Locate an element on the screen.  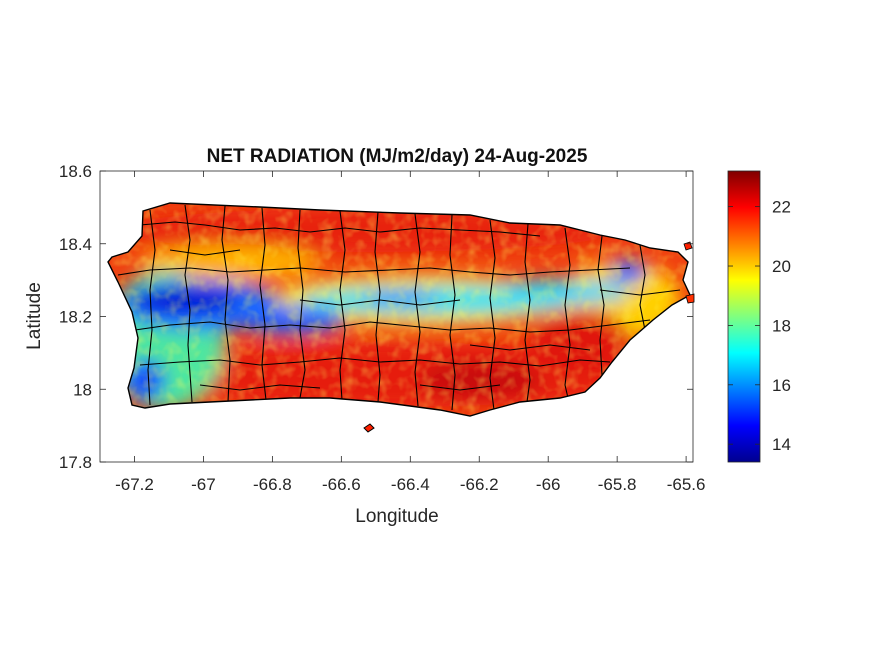
x-axis-label: Longitude is located at coordinates (396, 516).